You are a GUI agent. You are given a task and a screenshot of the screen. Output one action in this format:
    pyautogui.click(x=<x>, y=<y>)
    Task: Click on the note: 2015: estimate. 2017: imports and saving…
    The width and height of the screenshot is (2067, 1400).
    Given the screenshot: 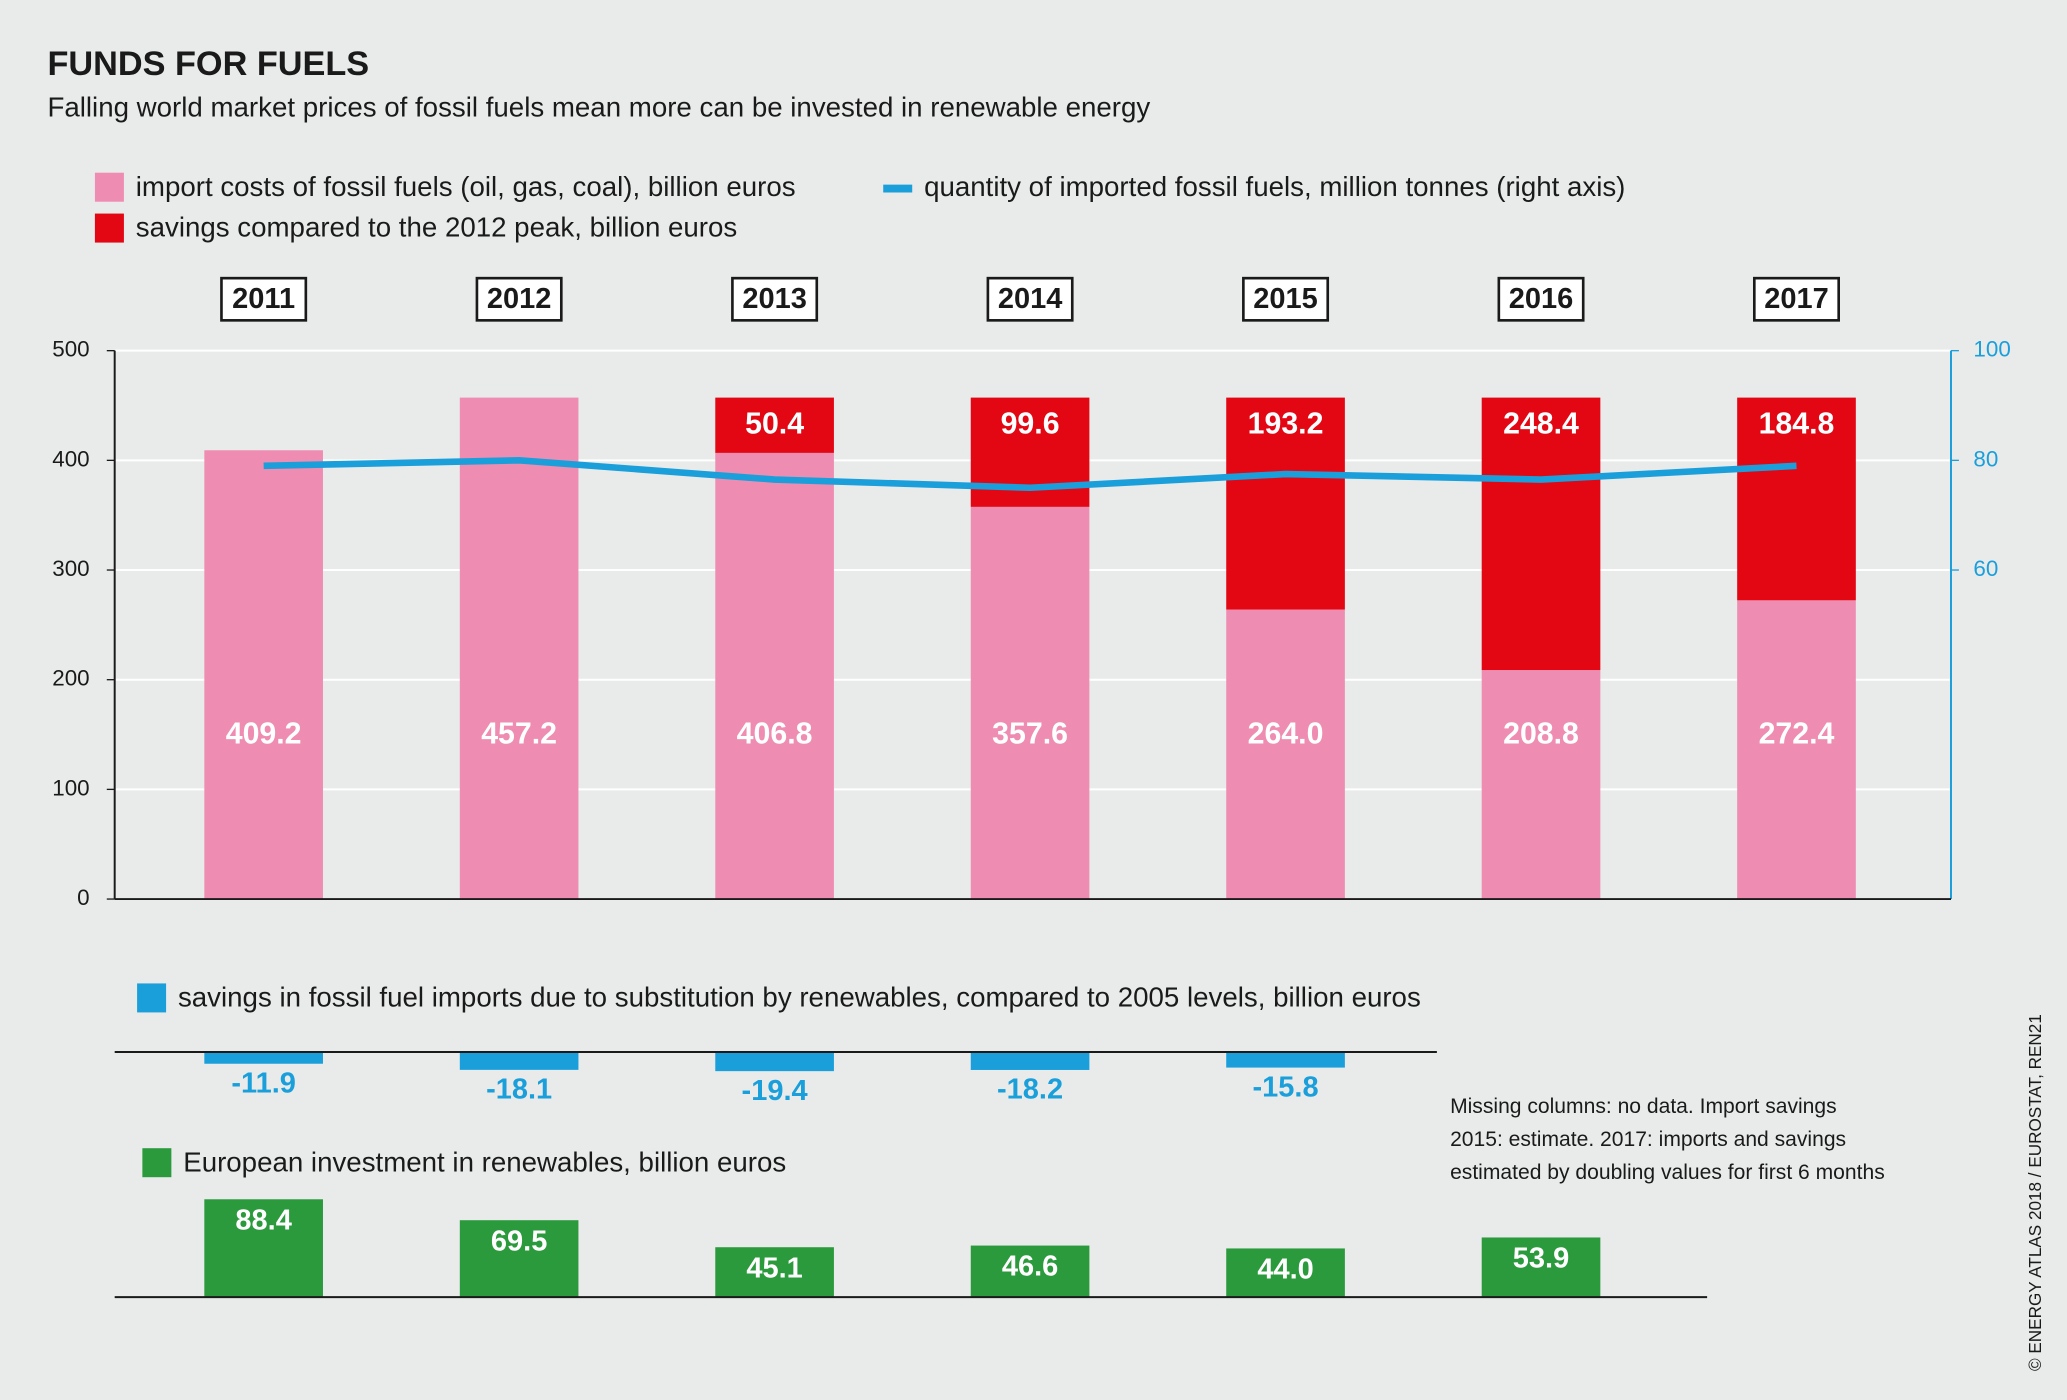 What is the action you would take?
    pyautogui.click(x=1648, y=1139)
    